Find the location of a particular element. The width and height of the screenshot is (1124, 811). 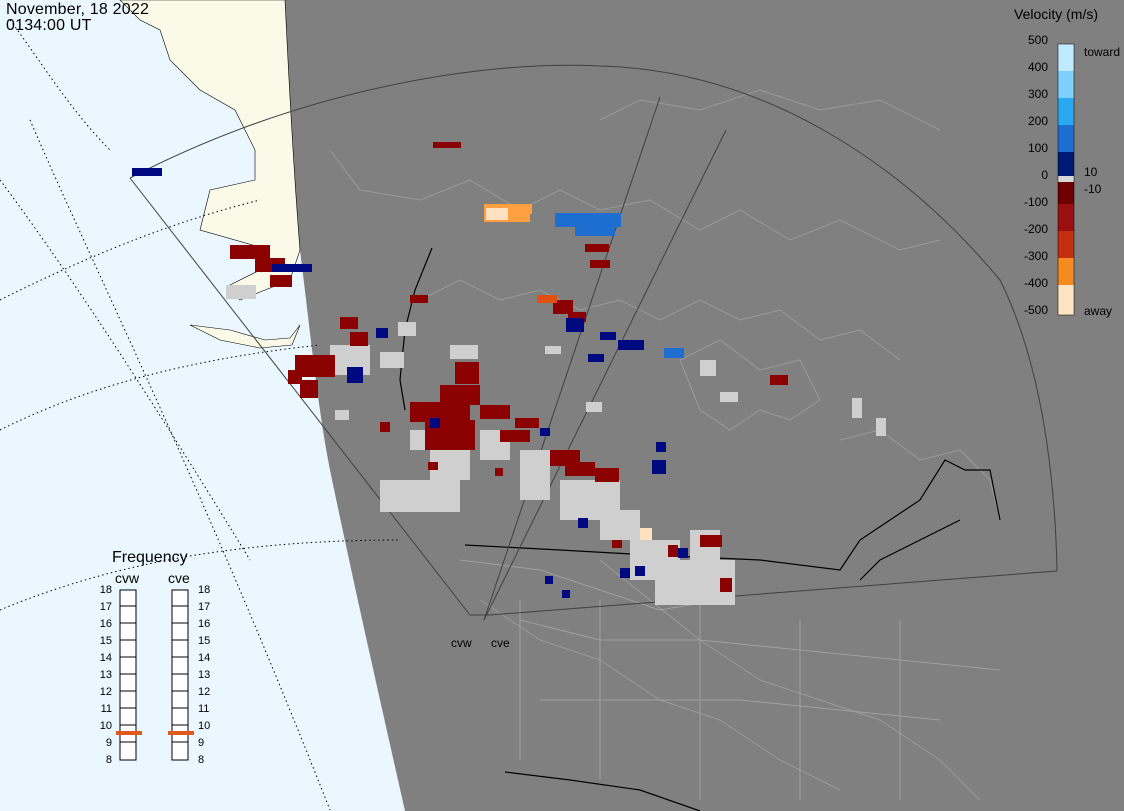

land-daylight is located at coordinates (210, 150).